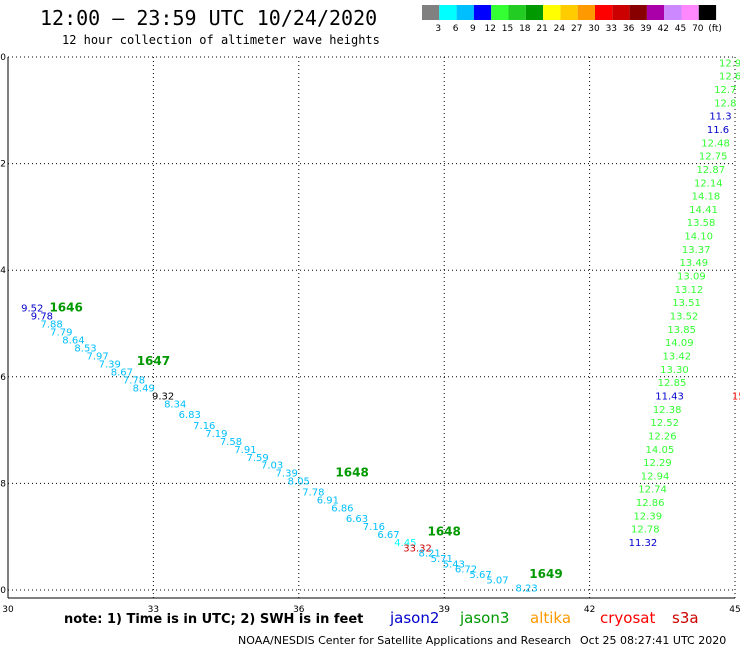 This screenshot has width=740, height=650. Describe the element at coordinates (497, 580) in the screenshot. I see `swh-value: 5.07` at that location.